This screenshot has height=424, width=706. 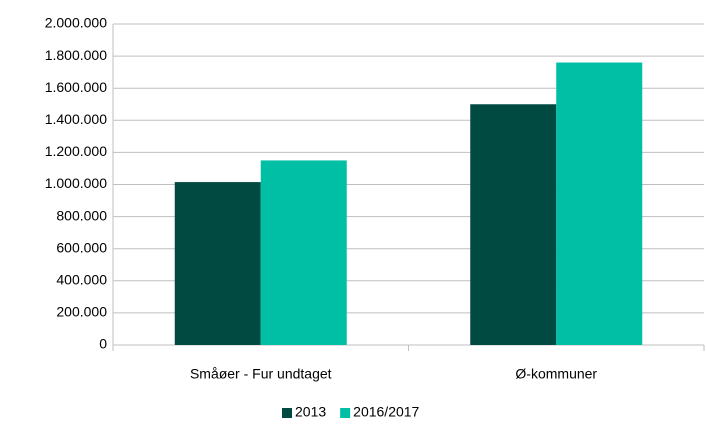 What do you see at coordinates (76, 183) in the screenshot?
I see `y-tick-label: 1.000.000` at bounding box center [76, 183].